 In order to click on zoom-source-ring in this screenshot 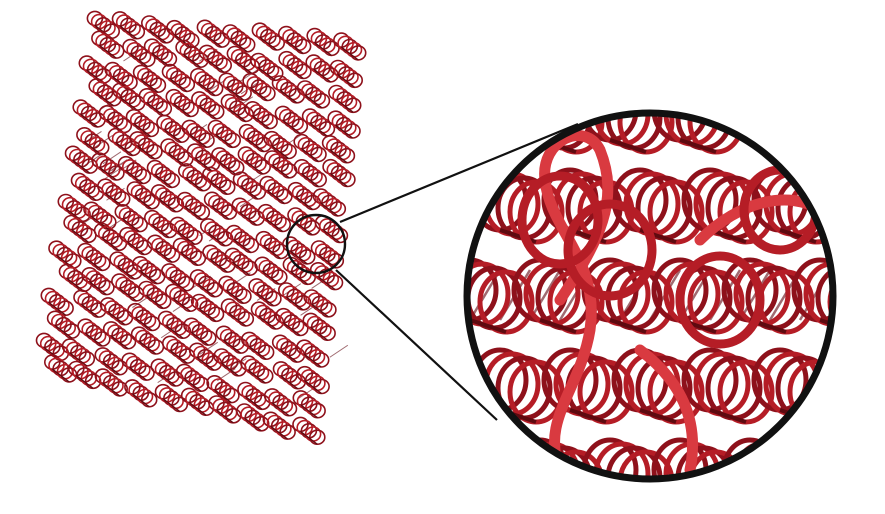, I will do `click(316, 244)`.